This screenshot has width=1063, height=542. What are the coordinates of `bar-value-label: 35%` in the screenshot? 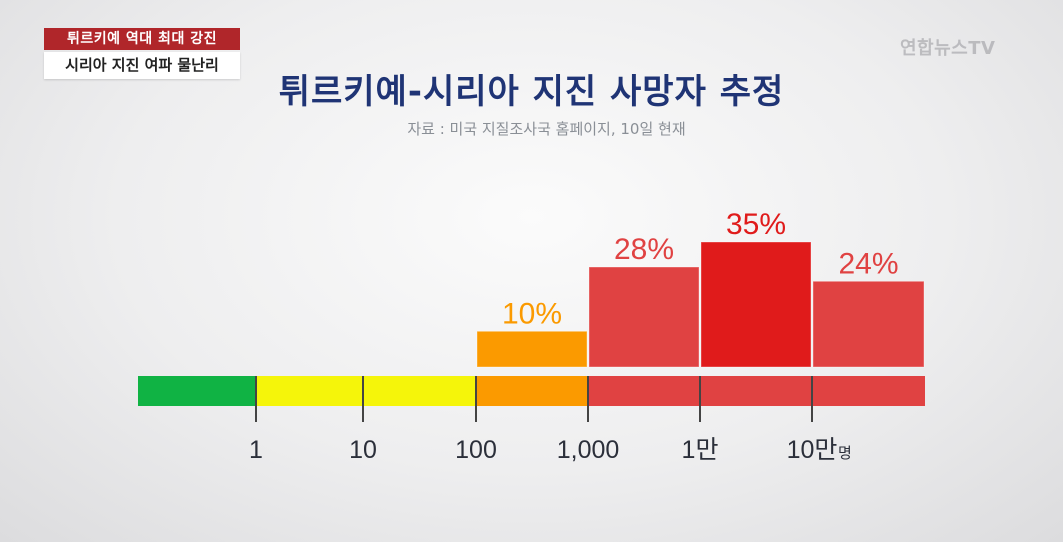 It's located at (756, 224).